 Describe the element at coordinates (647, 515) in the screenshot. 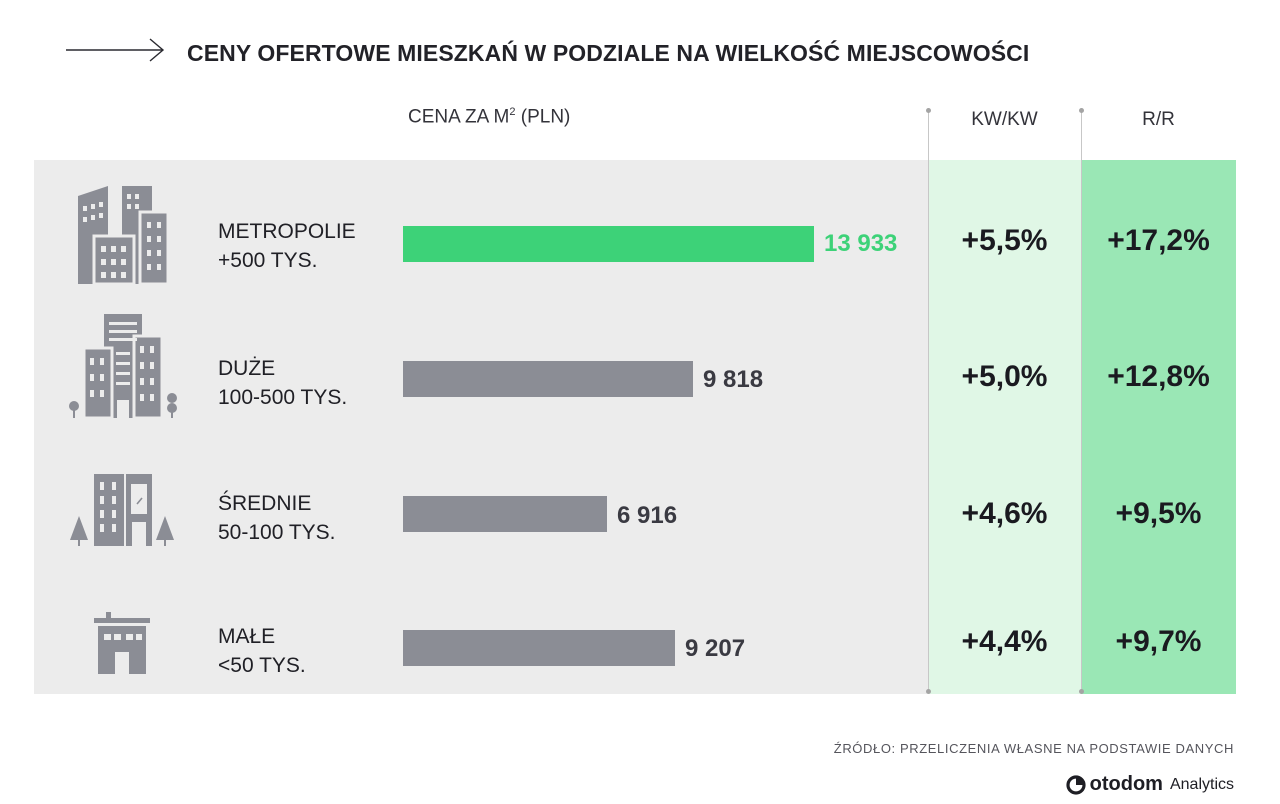

I see `bar-value-label: 6 916` at that location.